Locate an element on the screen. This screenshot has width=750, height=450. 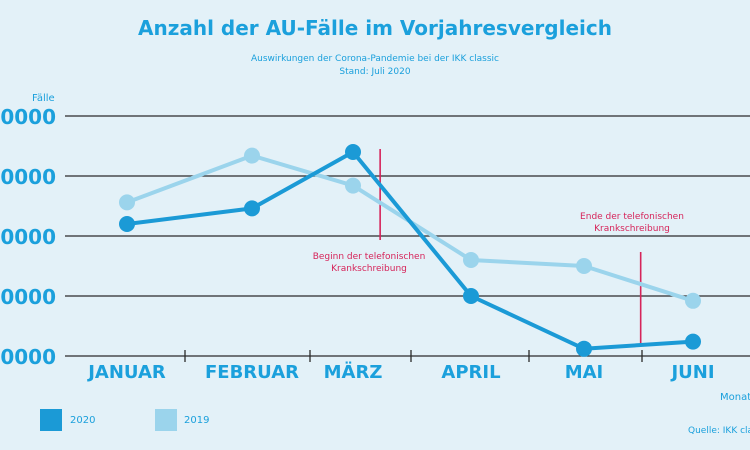
x-tick-label: MAI is located at coordinates (584, 372).